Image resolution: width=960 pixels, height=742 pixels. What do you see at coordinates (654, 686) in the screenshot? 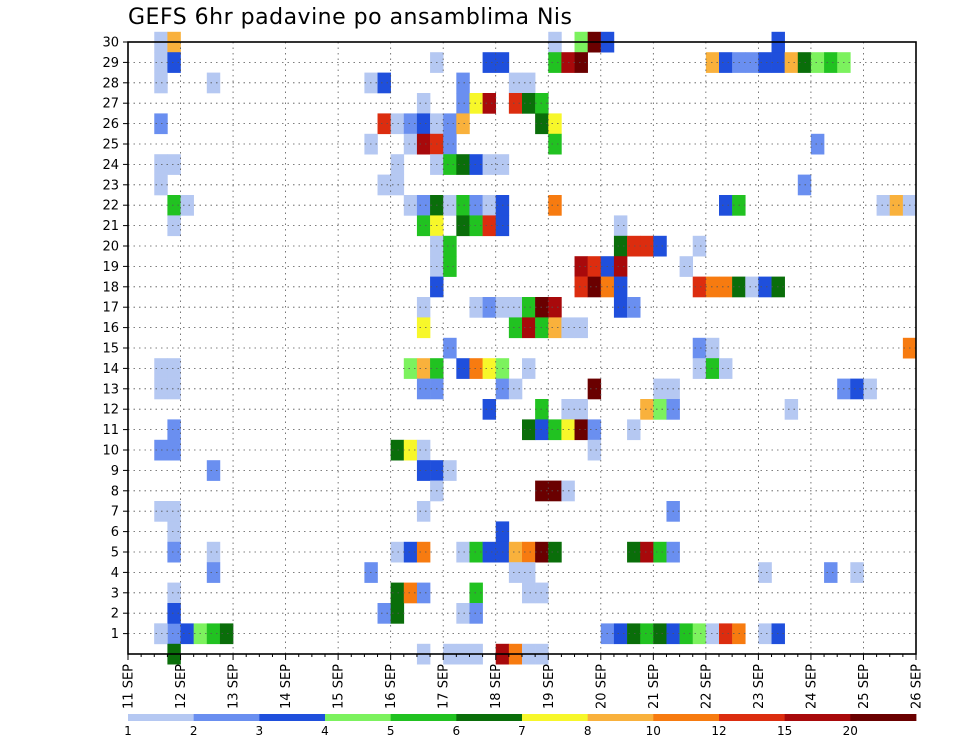
I see `x-tick-label: 21 SEP` at bounding box center [654, 686].